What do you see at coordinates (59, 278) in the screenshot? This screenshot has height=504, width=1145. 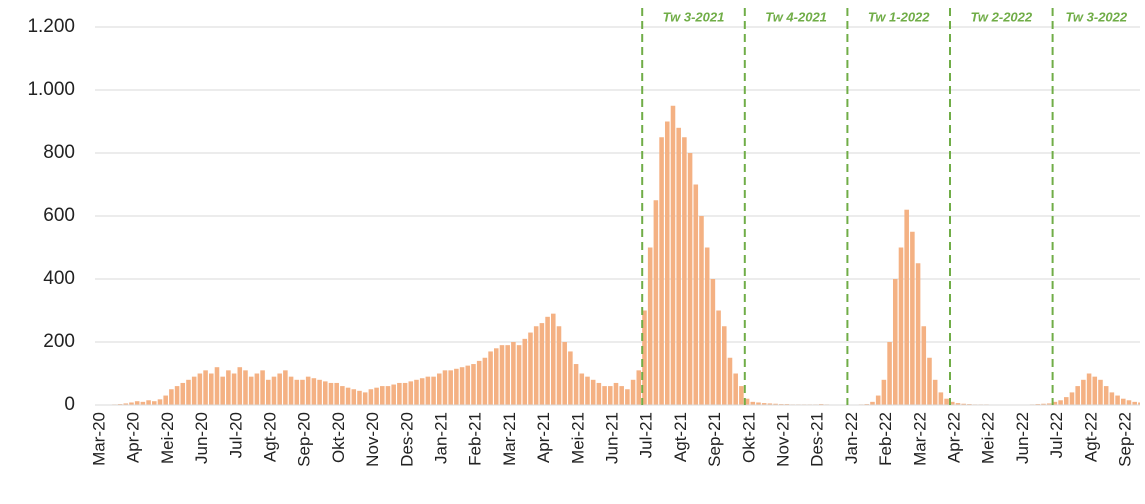 I see `y-tick-label: 400` at bounding box center [59, 278].